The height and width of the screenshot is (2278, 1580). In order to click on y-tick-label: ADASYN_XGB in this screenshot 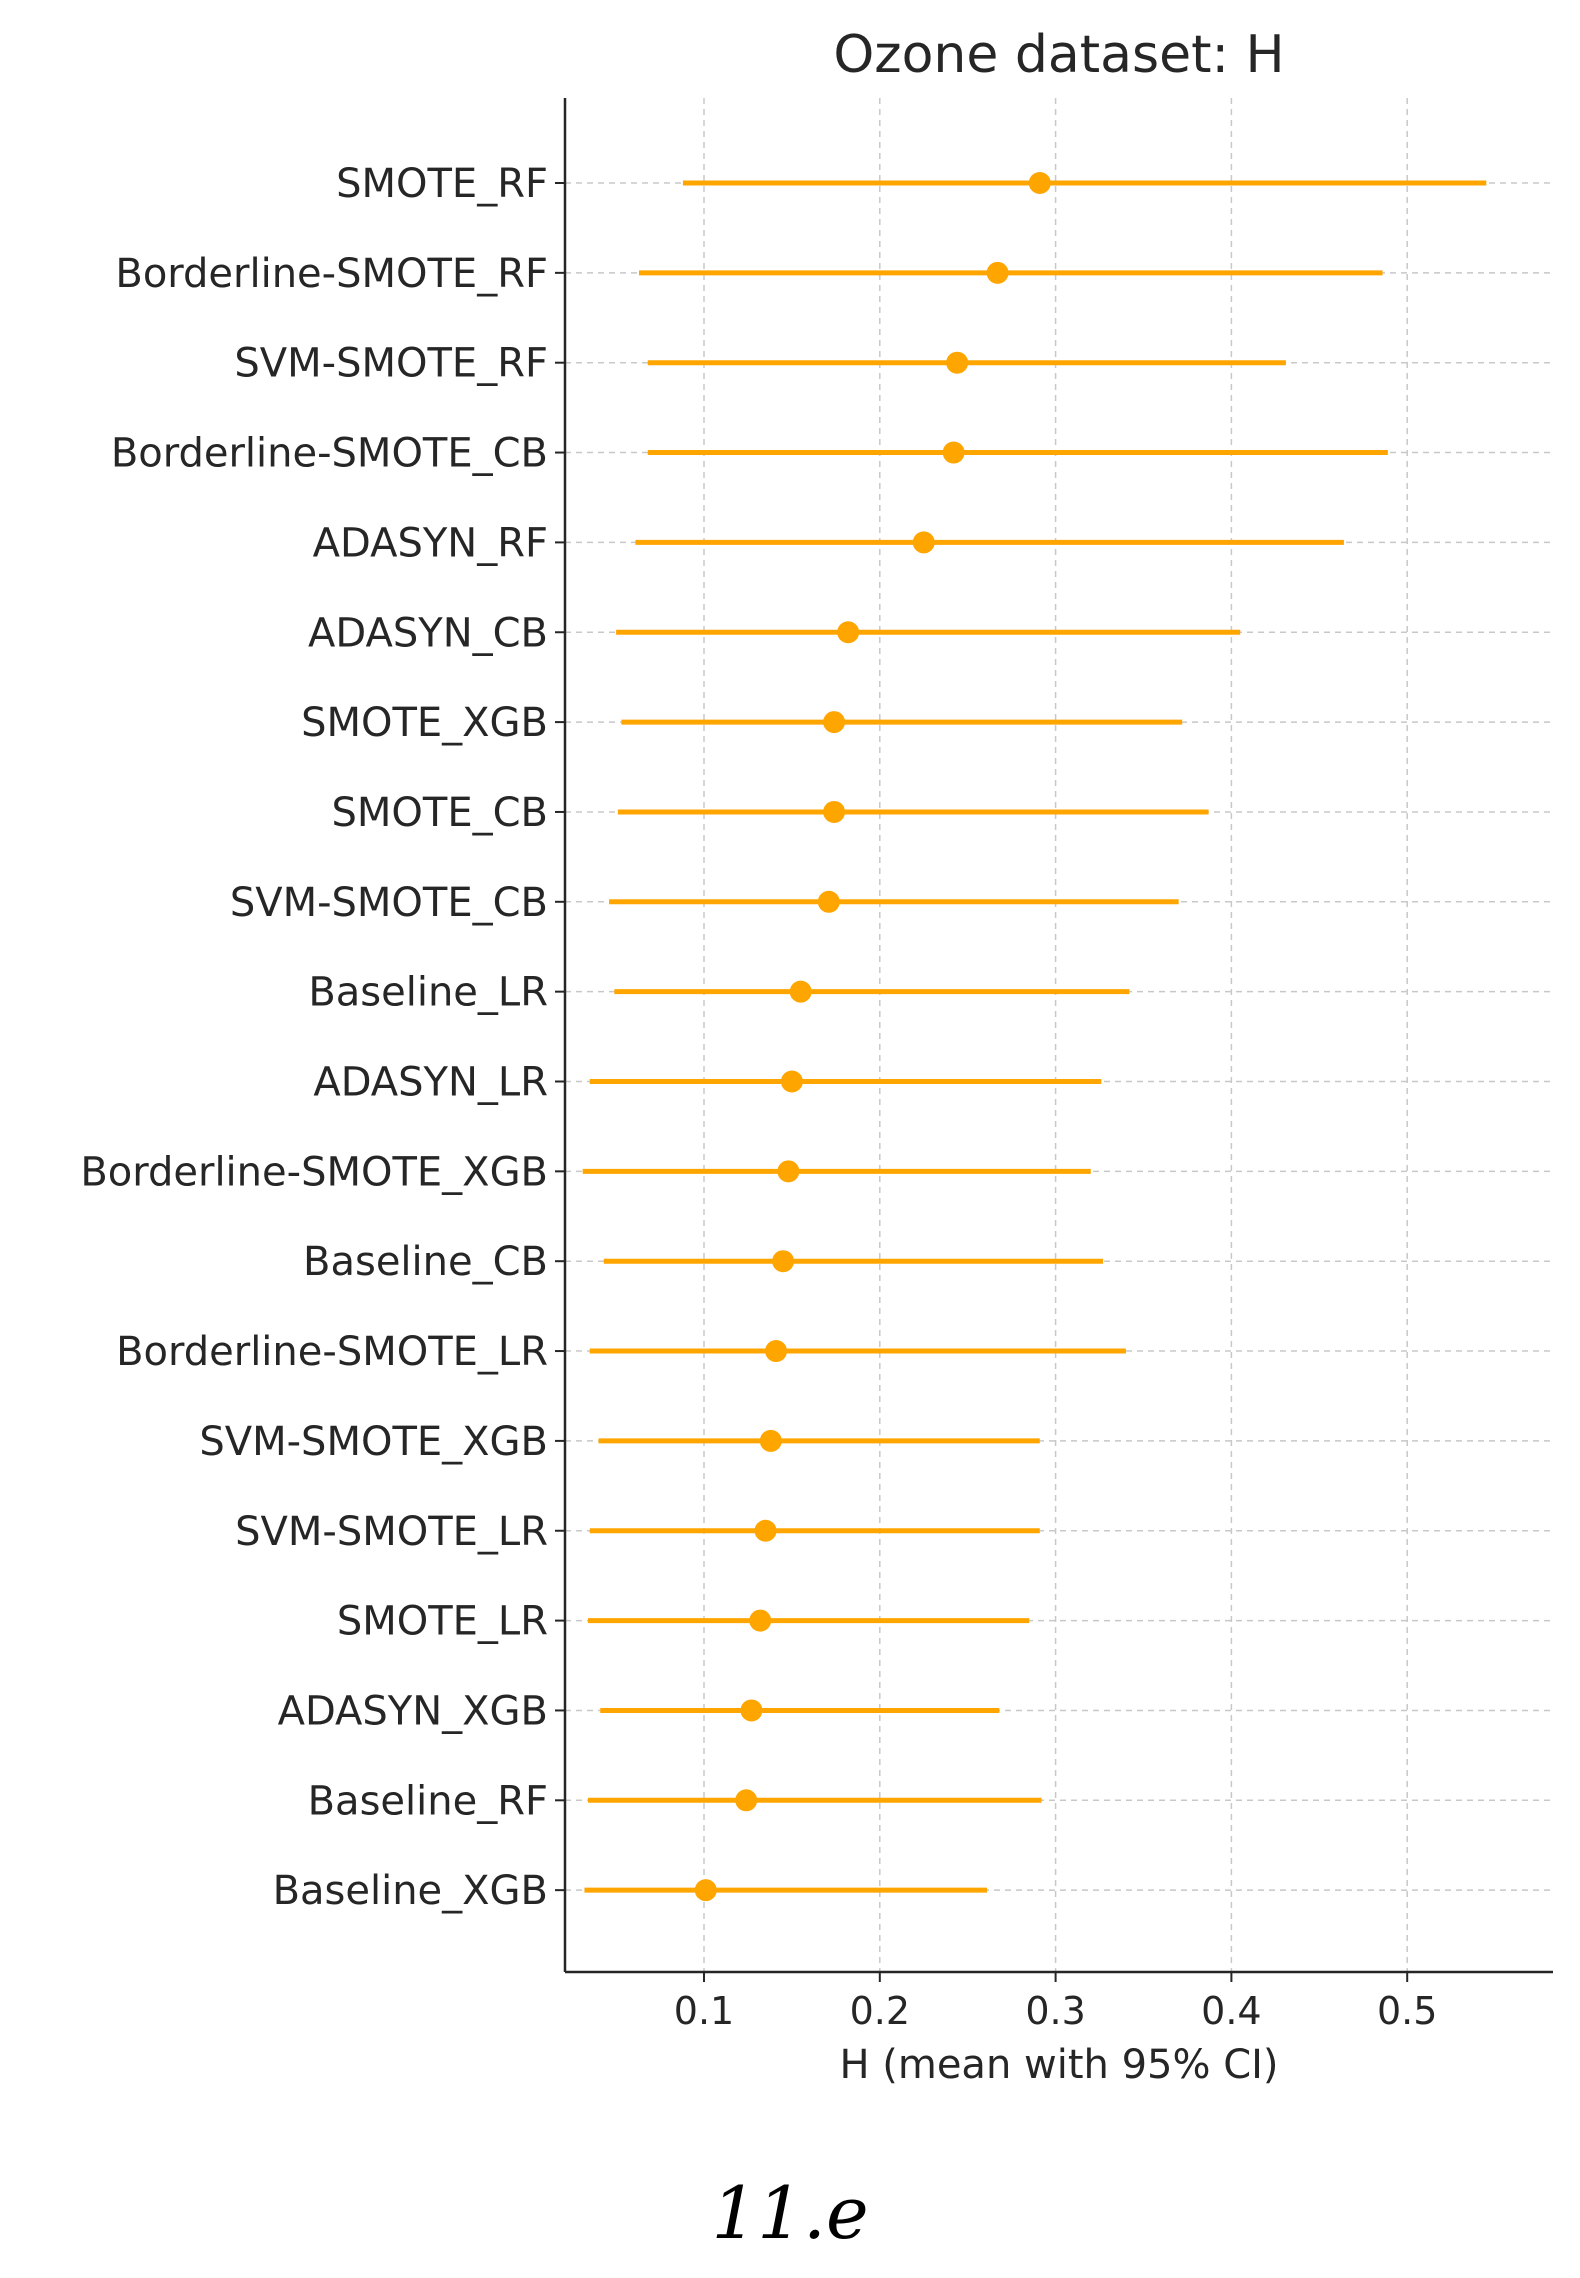, I will do `click(413, 1711)`.